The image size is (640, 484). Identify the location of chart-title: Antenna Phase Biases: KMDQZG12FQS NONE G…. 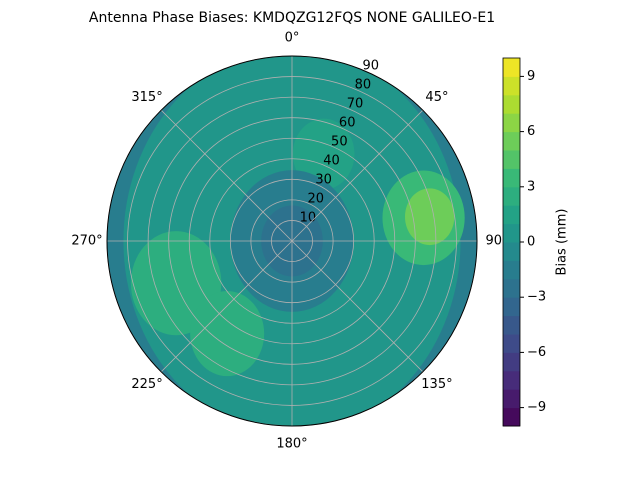
(292, 18).